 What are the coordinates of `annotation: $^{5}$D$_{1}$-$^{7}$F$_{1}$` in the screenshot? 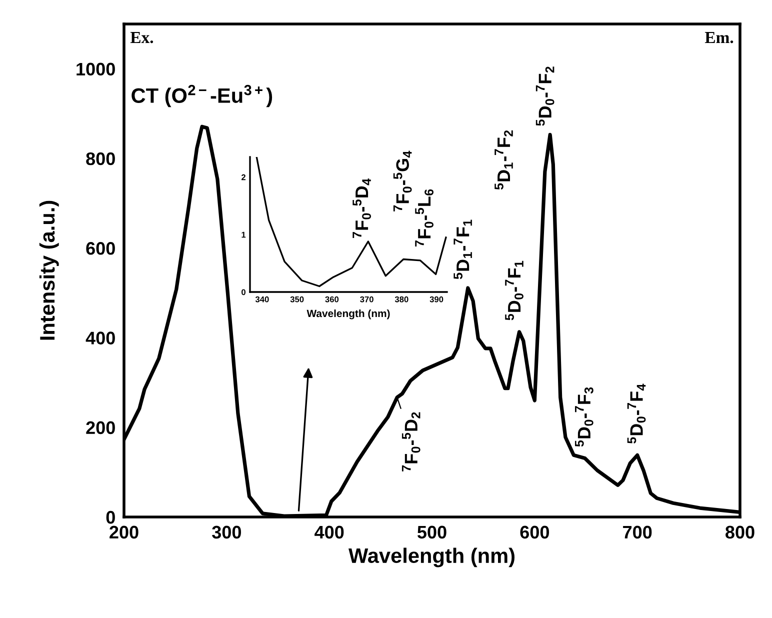 It's located at (463, 250).